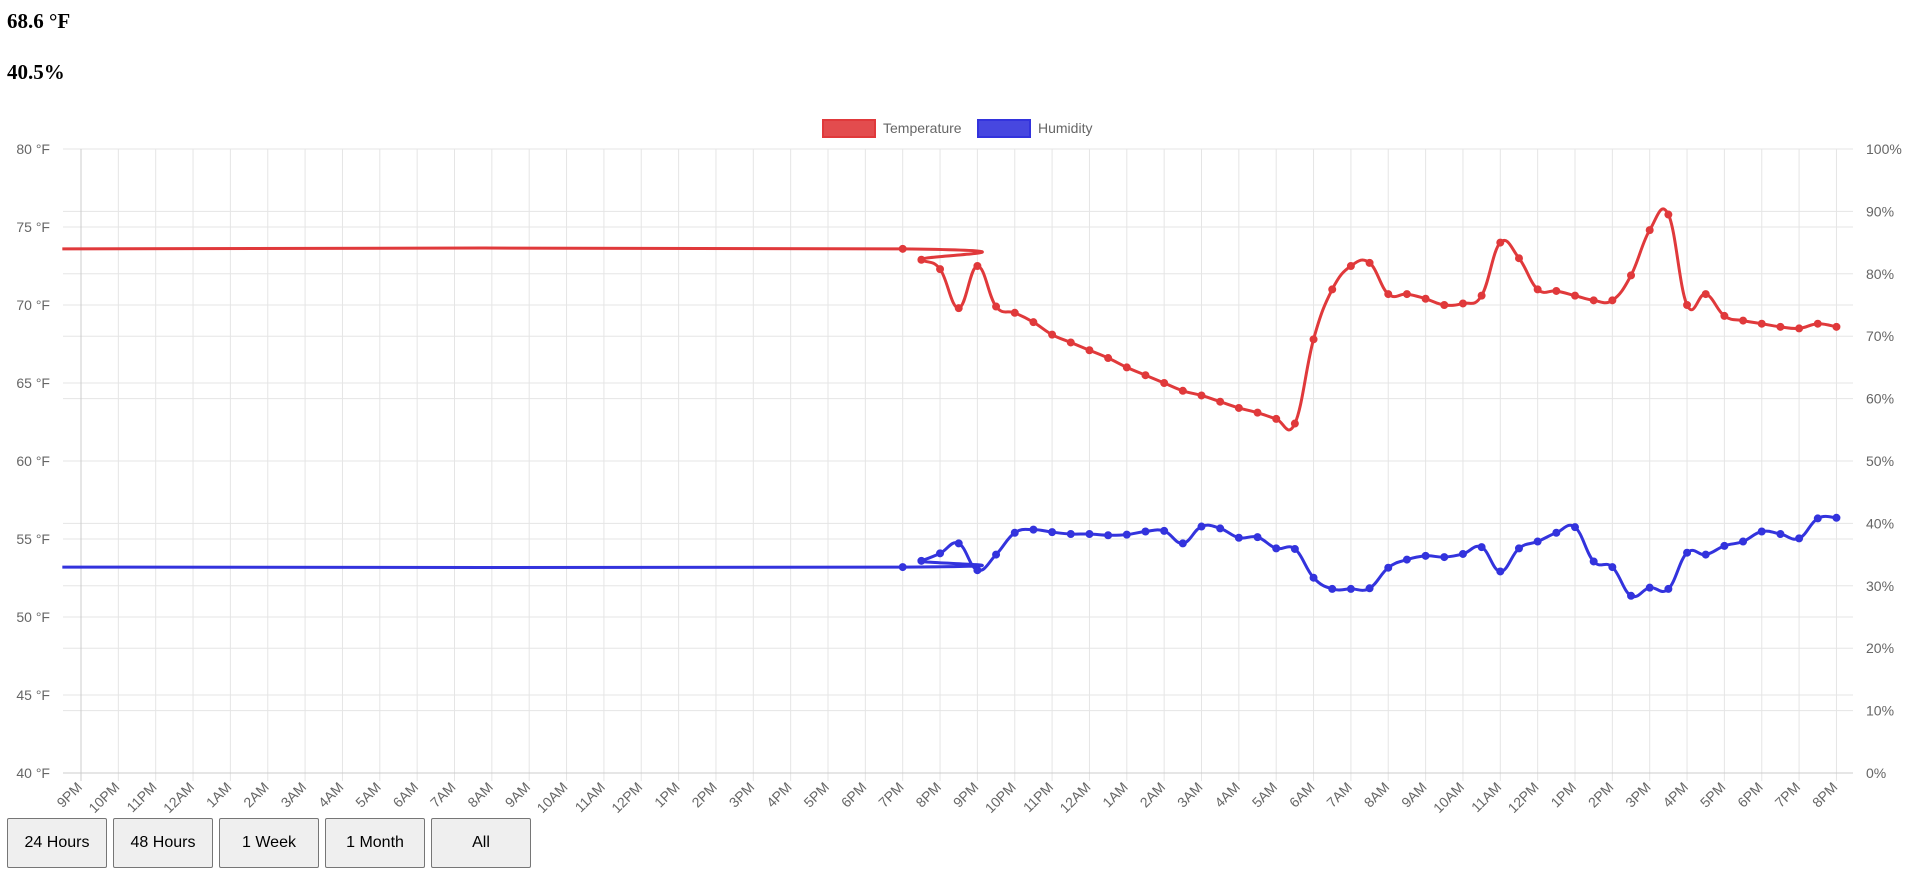 This screenshot has height=889, width=1913. I want to click on range-24-hours-button: 24 Hours, so click(57, 843).